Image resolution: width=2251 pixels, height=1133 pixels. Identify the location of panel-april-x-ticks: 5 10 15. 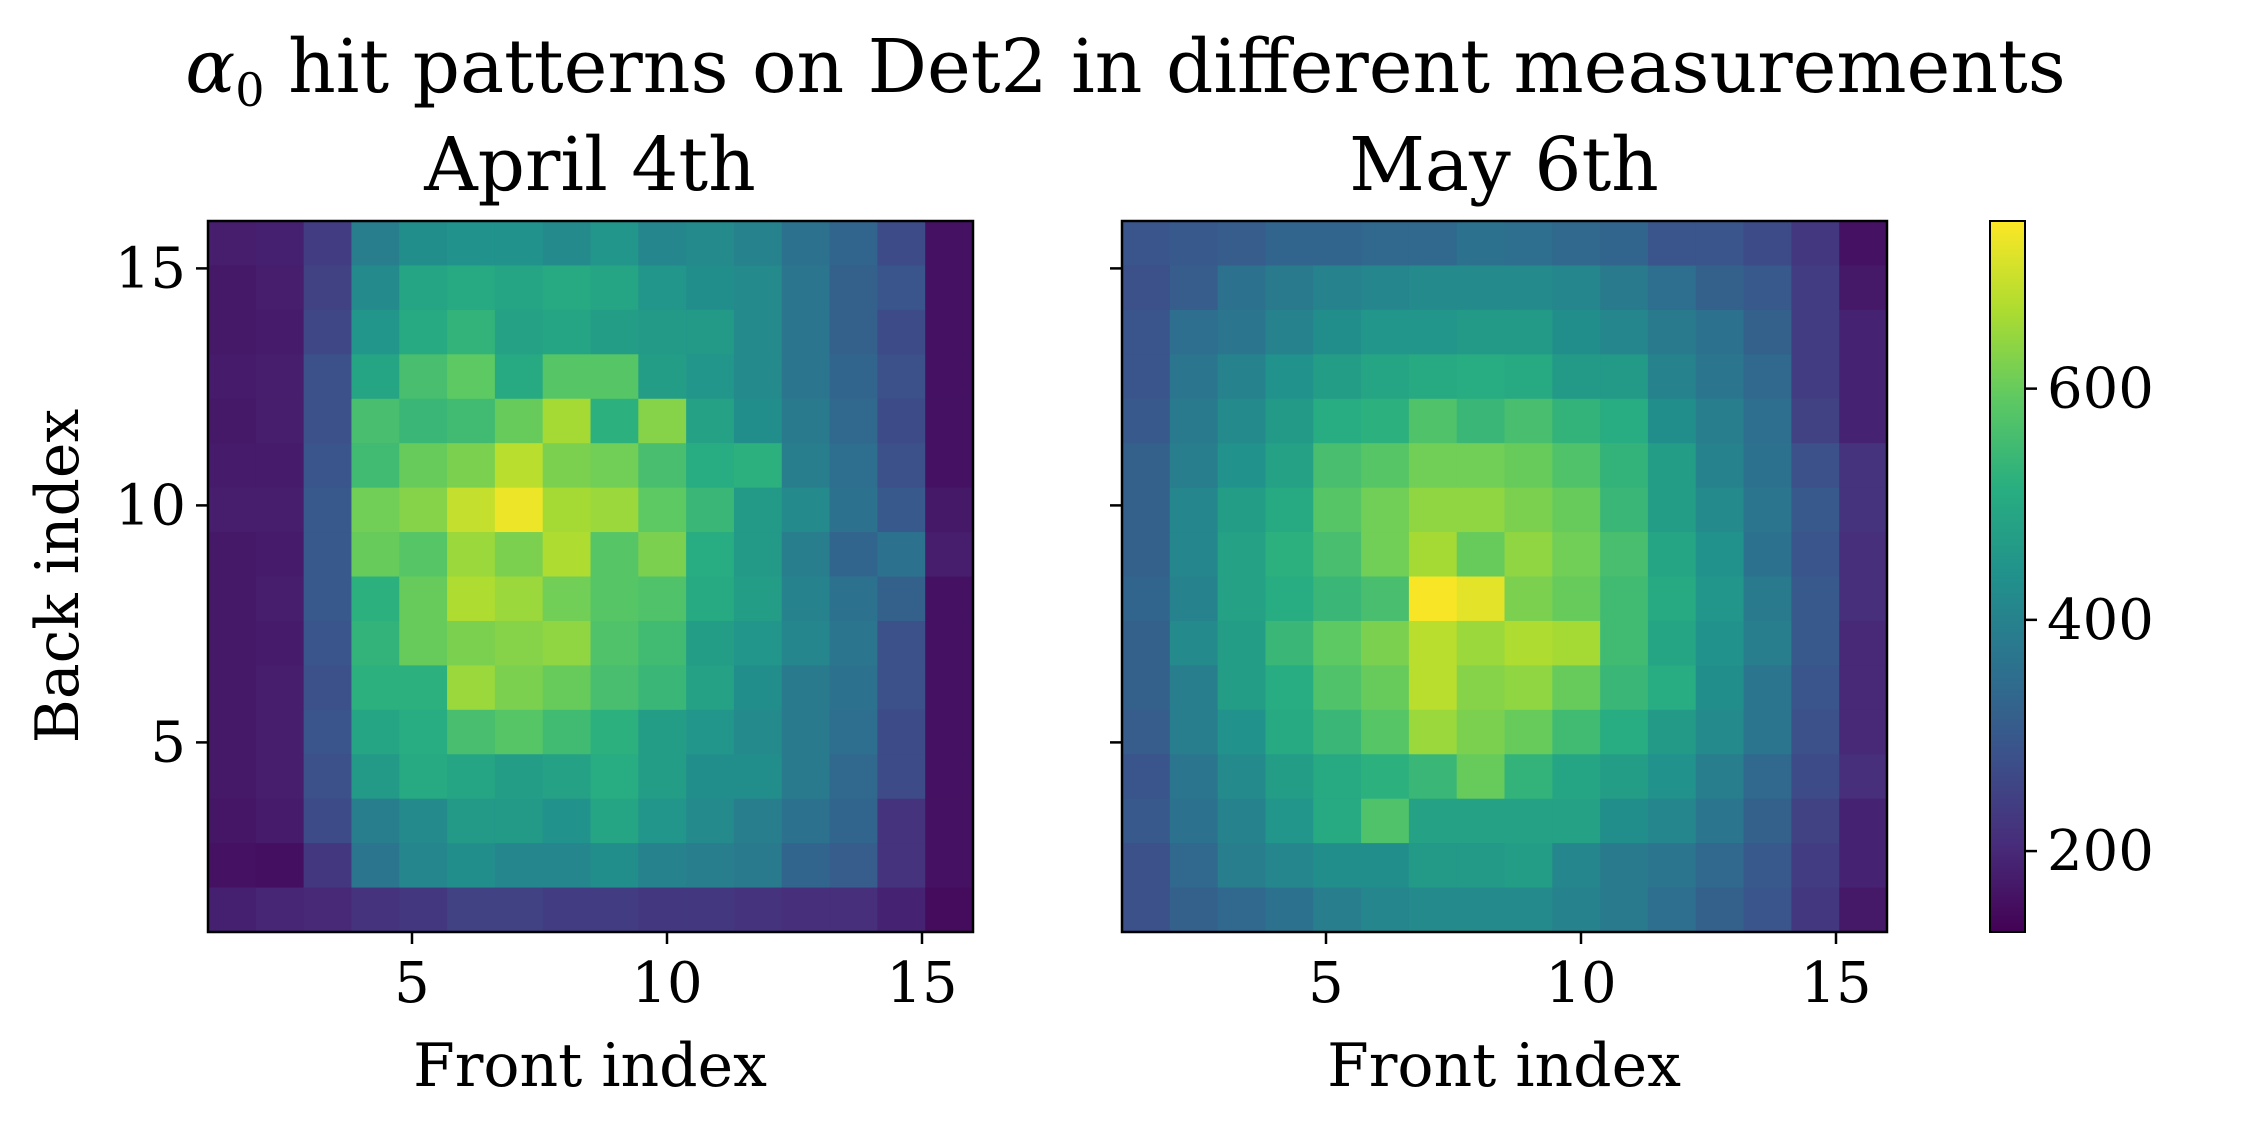
(676, 974).